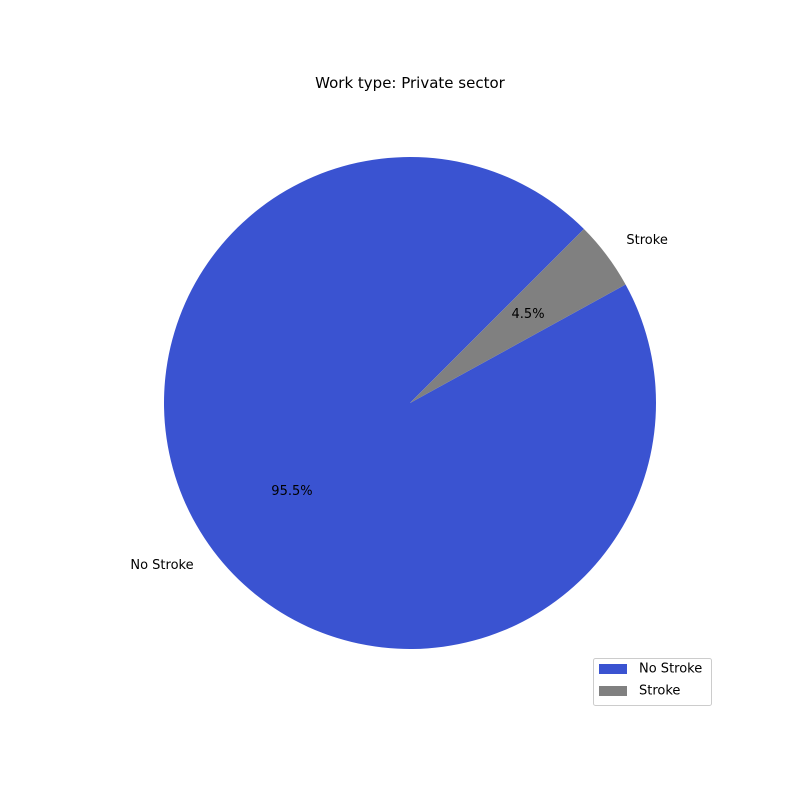  What do you see at coordinates (646, 240) in the screenshot?
I see `slice-label-stroke: Stroke` at bounding box center [646, 240].